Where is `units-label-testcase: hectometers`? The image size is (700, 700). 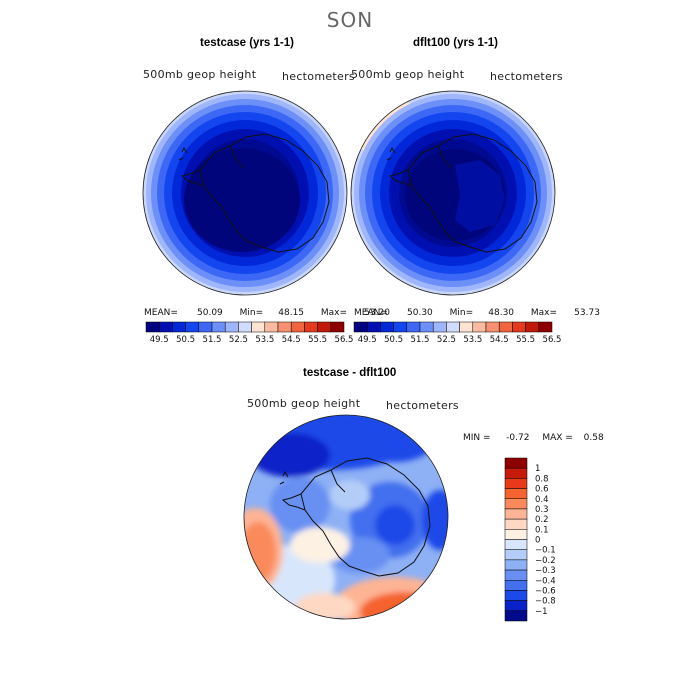
units-label-testcase: hectometers is located at coordinates (318, 76).